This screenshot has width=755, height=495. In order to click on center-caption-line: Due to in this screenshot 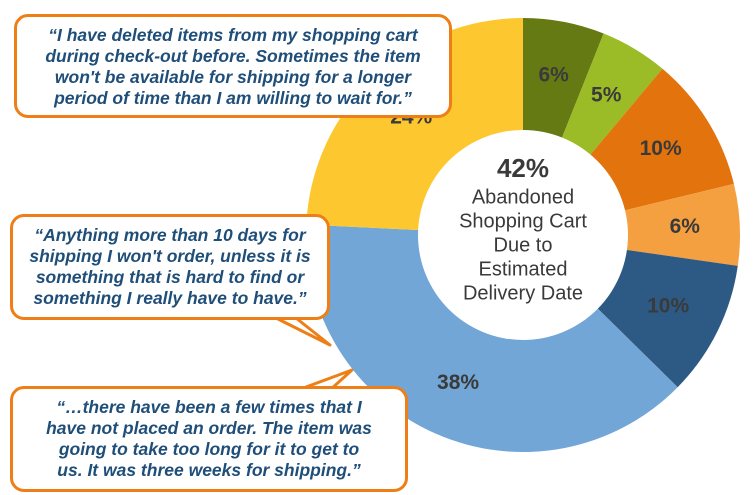, I will do `click(523, 245)`.